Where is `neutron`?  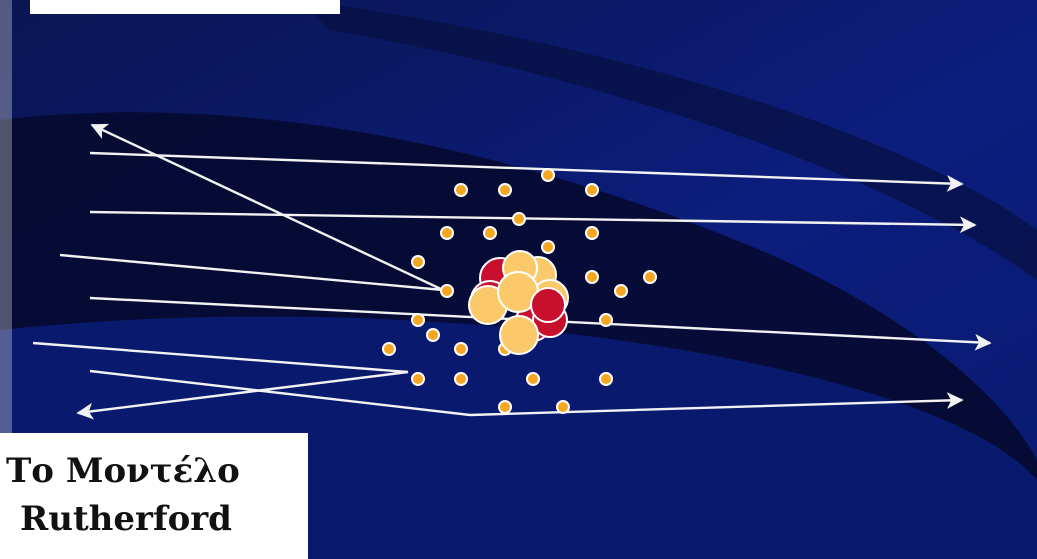
neutron is located at coordinates (519, 335).